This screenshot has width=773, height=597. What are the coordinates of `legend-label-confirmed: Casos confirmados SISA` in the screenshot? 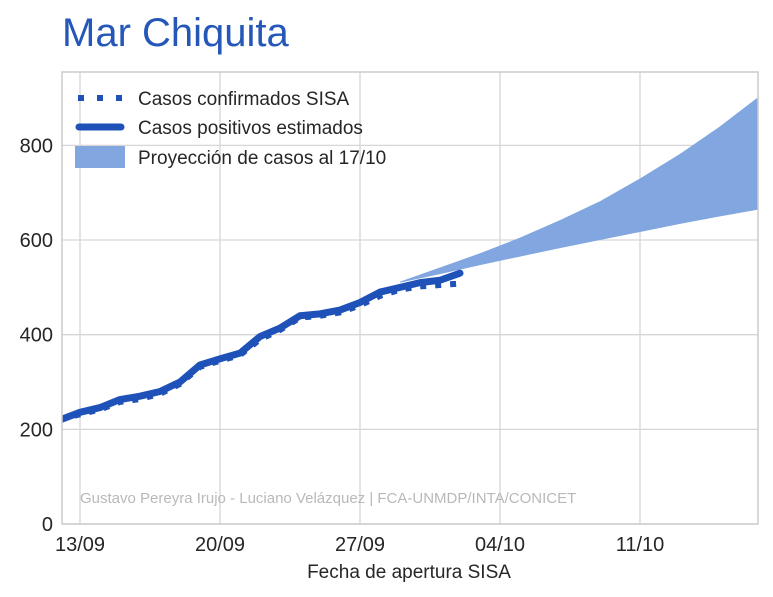 It's located at (244, 99).